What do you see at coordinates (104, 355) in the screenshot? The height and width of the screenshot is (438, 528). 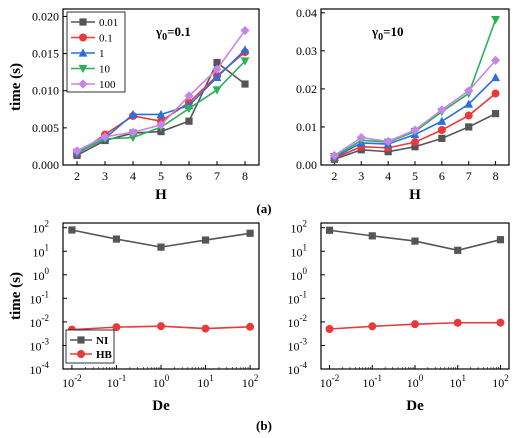 I see `legend-label: HB` at bounding box center [104, 355].